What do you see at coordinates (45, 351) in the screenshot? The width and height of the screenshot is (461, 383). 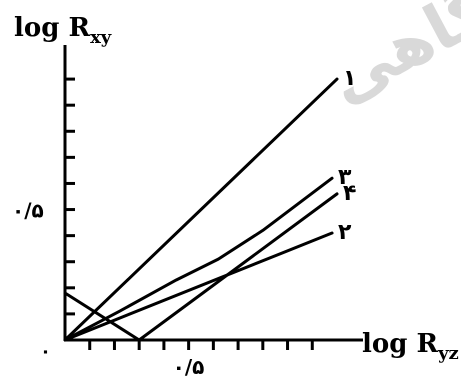 I see `origin-label: ٠` at bounding box center [45, 351].